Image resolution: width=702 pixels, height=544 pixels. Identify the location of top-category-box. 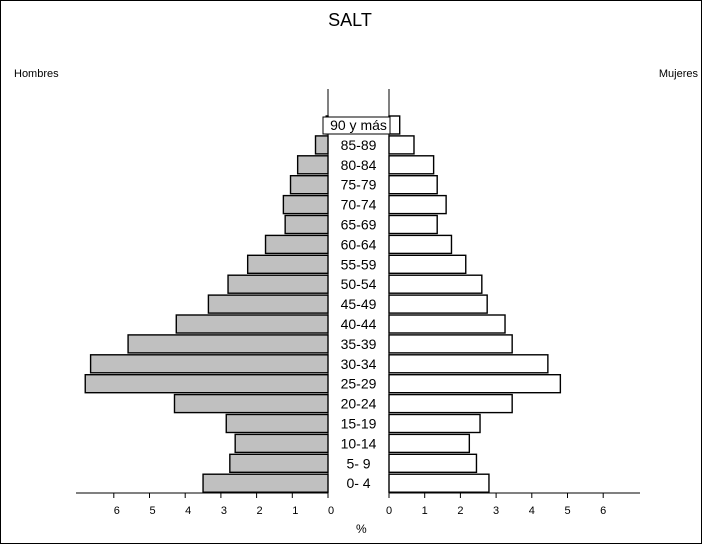
(356, 125).